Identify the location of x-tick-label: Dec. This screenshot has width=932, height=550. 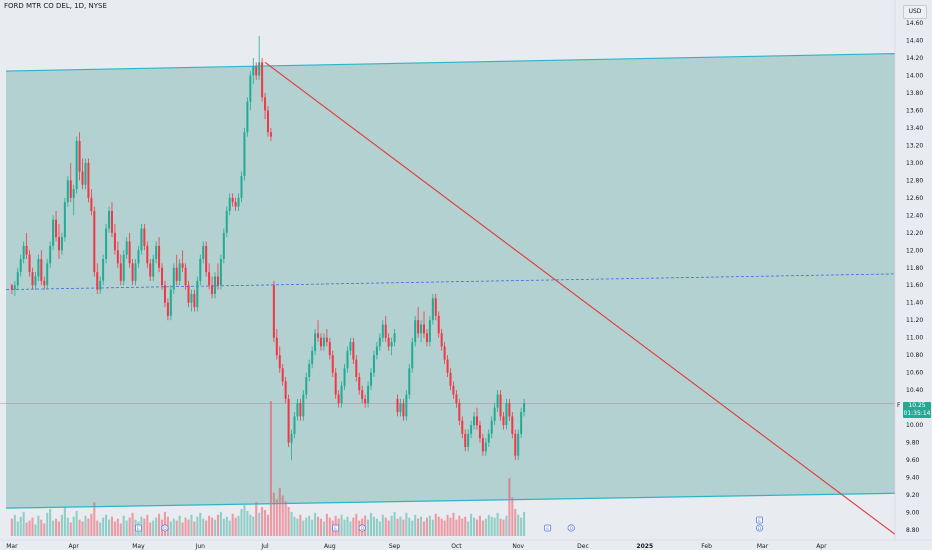
(583, 546).